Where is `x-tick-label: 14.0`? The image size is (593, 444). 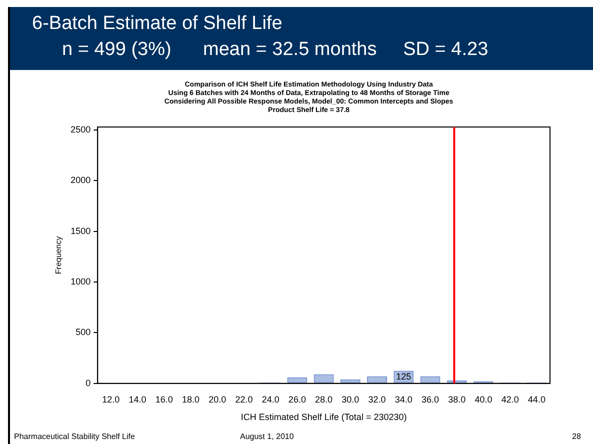
x-tick-label: 14.0 is located at coordinates (137, 399).